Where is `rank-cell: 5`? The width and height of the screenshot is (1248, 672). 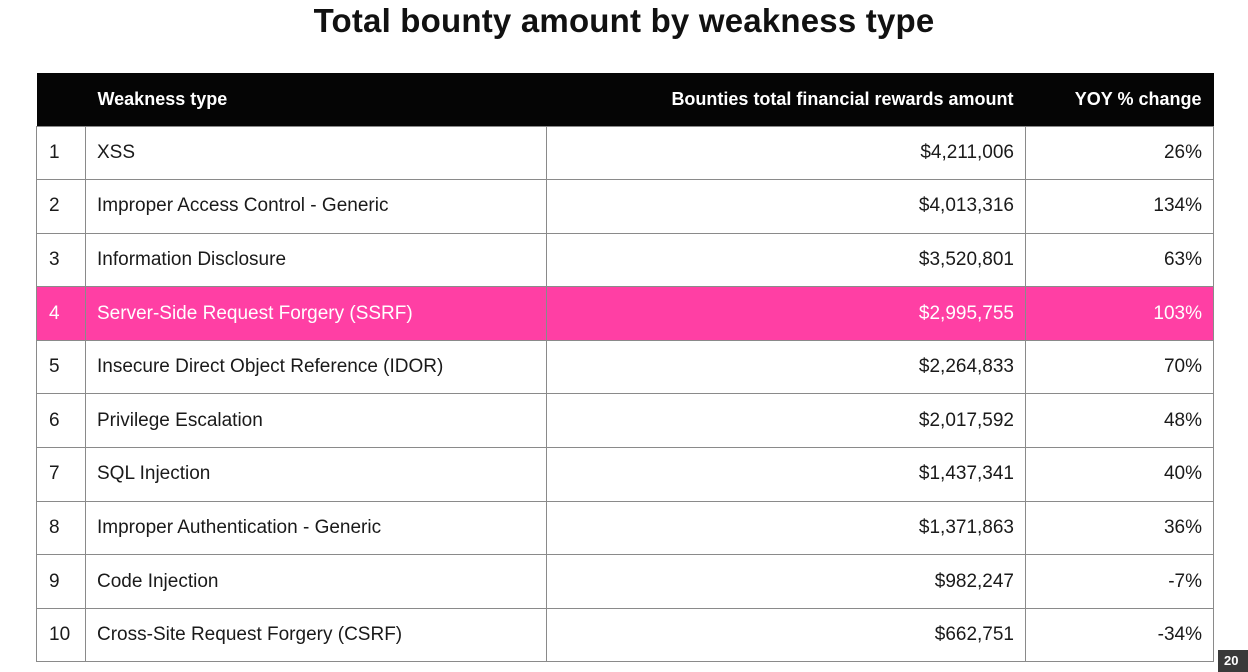 rank-cell: 5 is located at coordinates (61, 367).